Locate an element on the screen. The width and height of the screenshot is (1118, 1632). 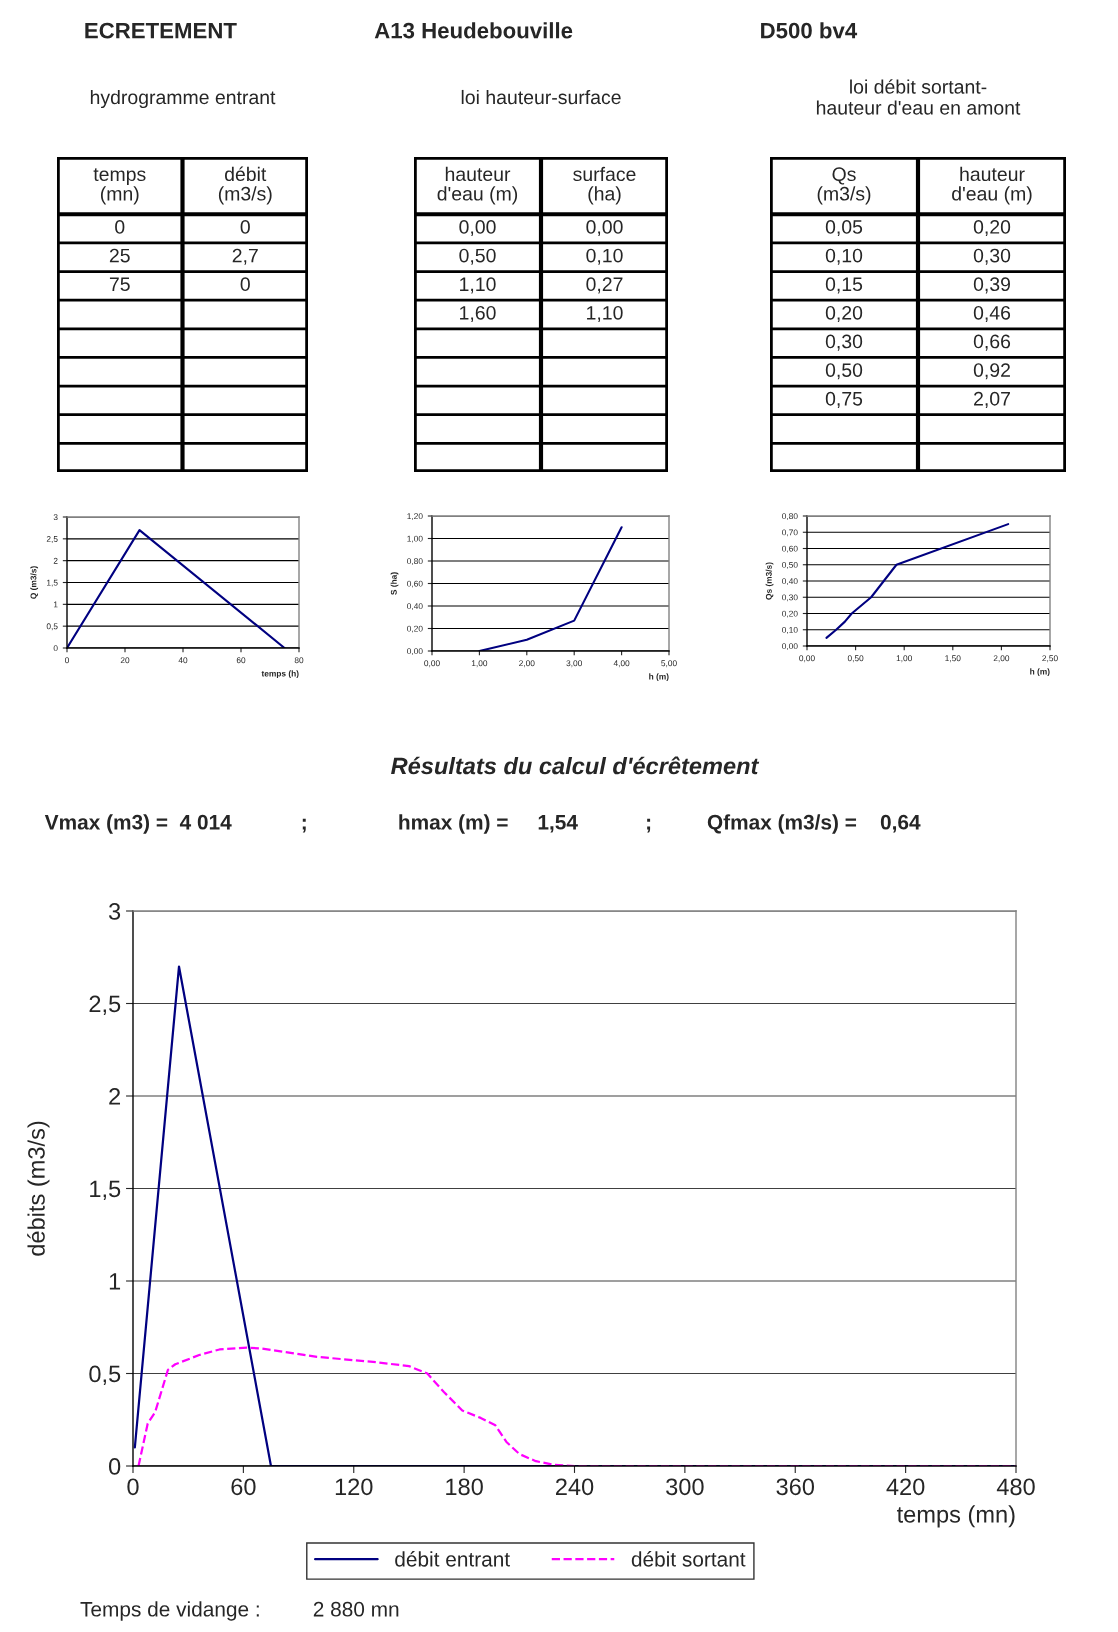
y-tick-label: 3 is located at coordinates (114, 911).